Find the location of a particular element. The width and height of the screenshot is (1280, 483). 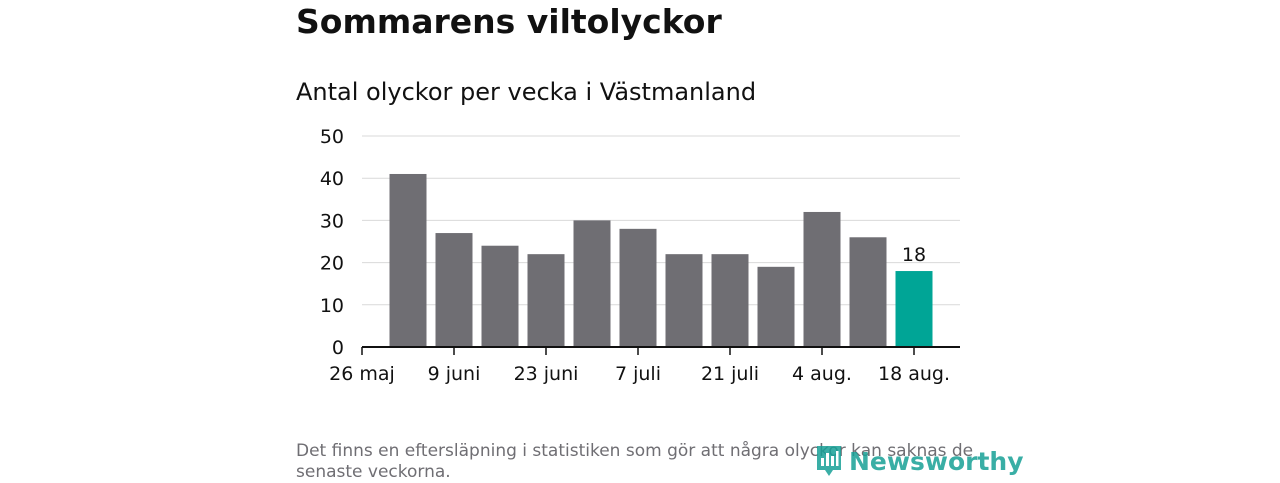

x-tick-label: 7 juli is located at coordinates (638, 374).